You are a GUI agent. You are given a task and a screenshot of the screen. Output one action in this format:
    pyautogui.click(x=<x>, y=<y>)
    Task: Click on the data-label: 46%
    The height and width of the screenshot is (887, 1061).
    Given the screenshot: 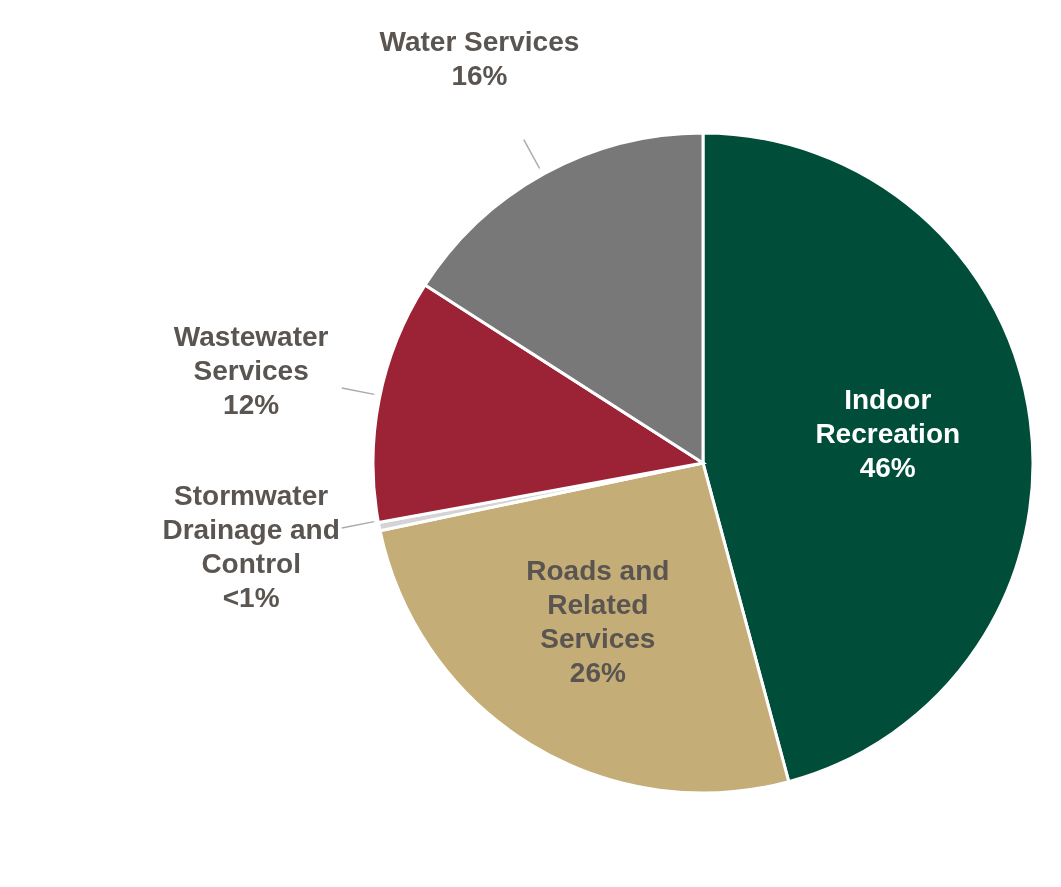 What is the action you would take?
    pyautogui.click(x=887, y=467)
    